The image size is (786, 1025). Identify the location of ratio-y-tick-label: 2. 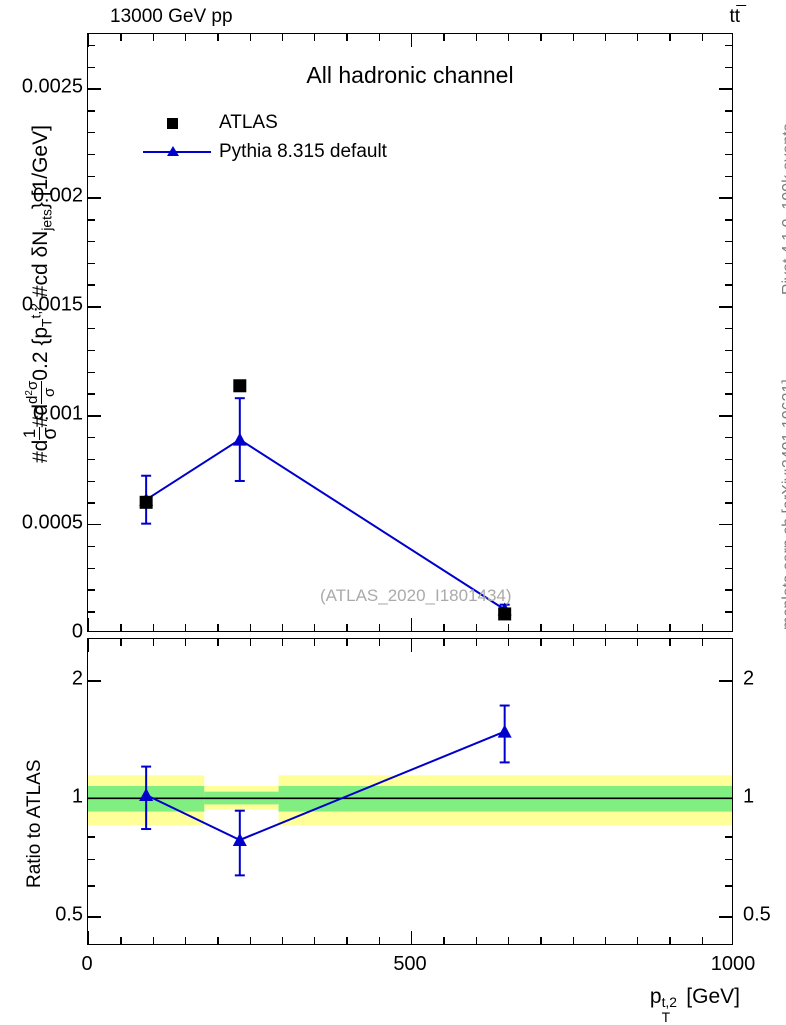
(77, 678).